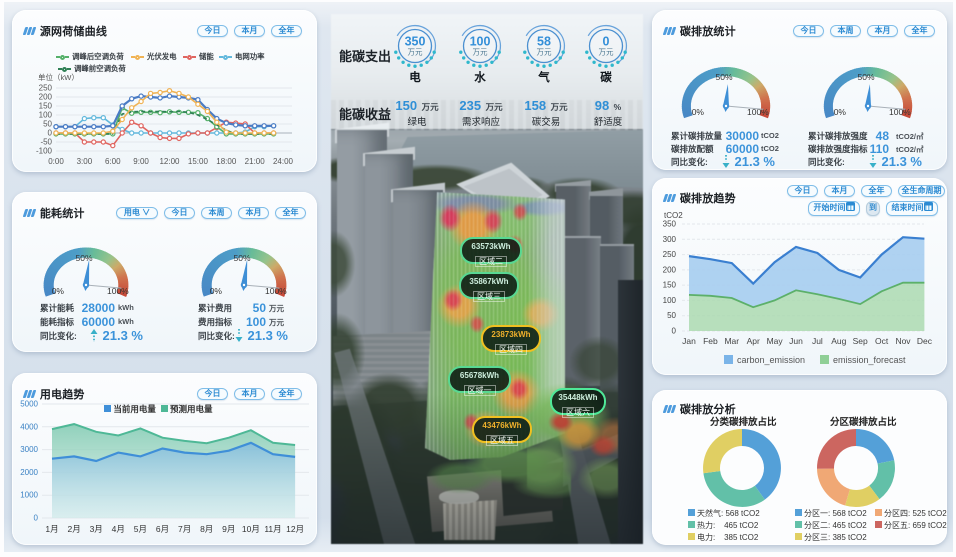  I want to click on svg-text: Sep, so click(860, 341).